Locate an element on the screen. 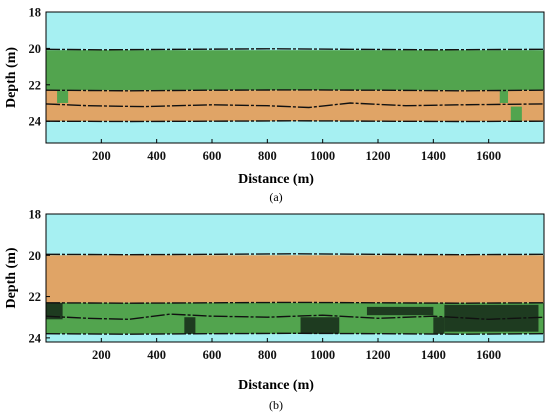 This screenshot has height=417, width=550. x-axis-label-a: Distance (m) is located at coordinates (276, 179).